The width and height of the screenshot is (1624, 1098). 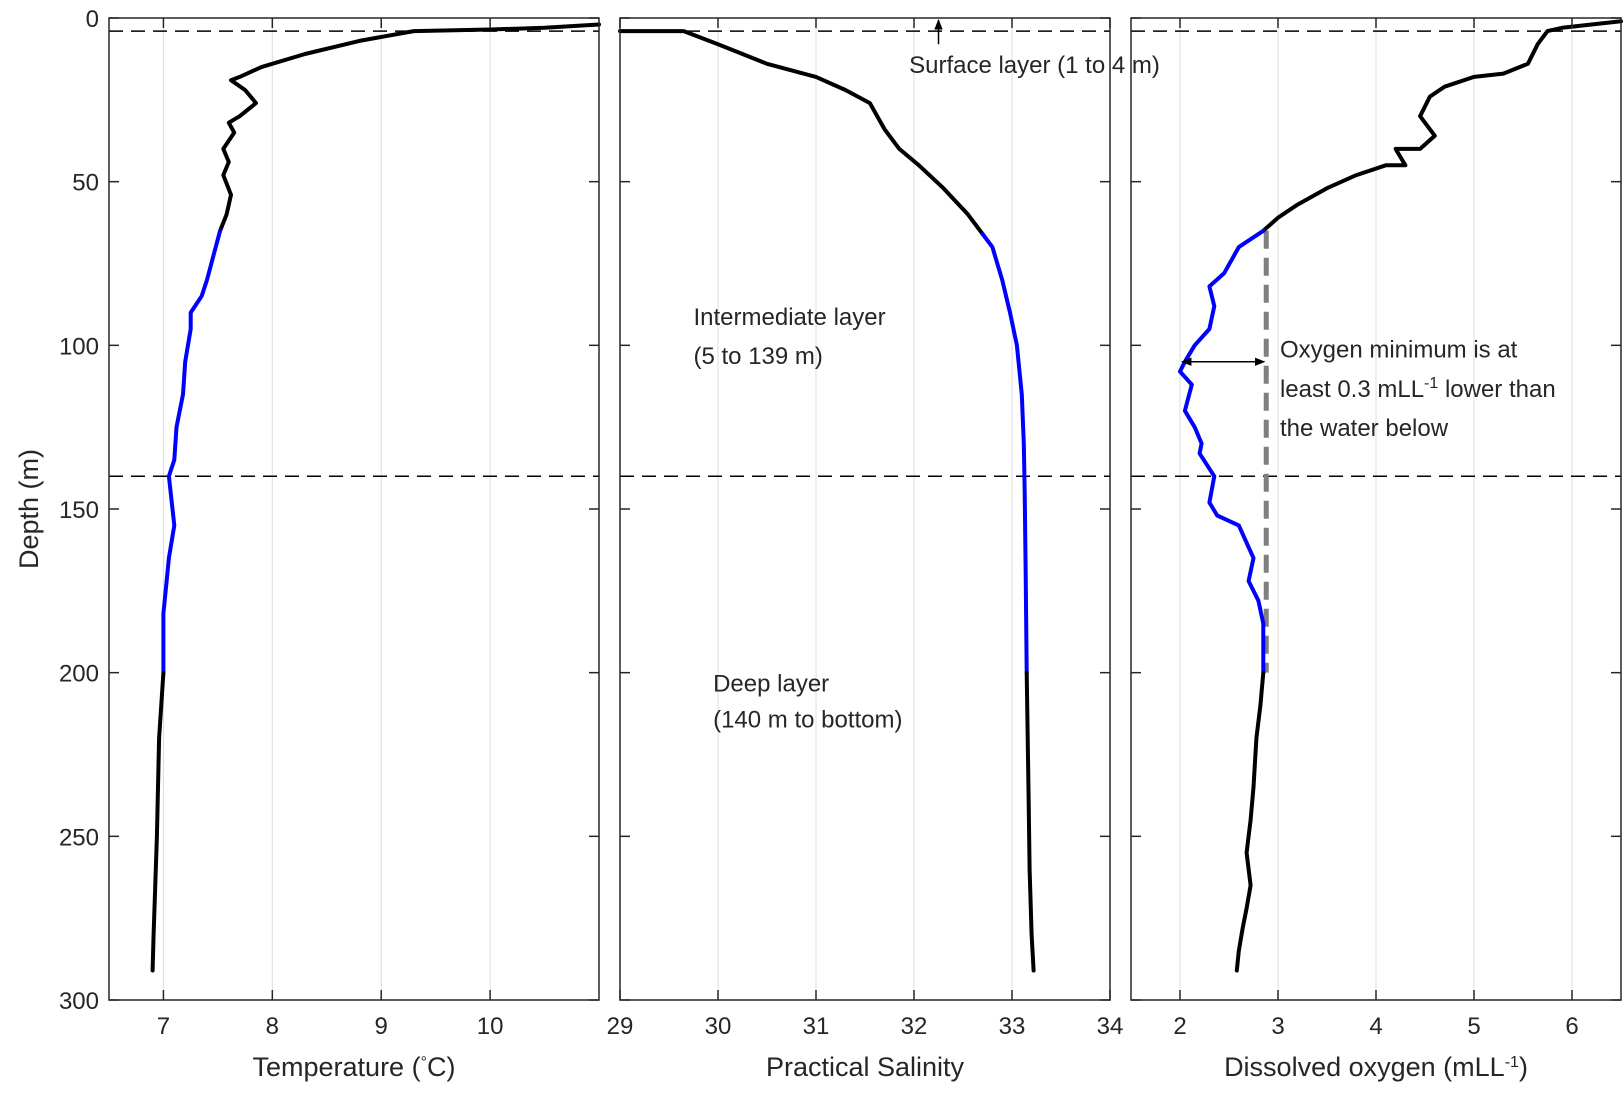 What do you see at coordinates (1473, 1026) in the screenshot?
I see `x-tick-label-p3-3: 5` at bounding box center [1473, 1026].